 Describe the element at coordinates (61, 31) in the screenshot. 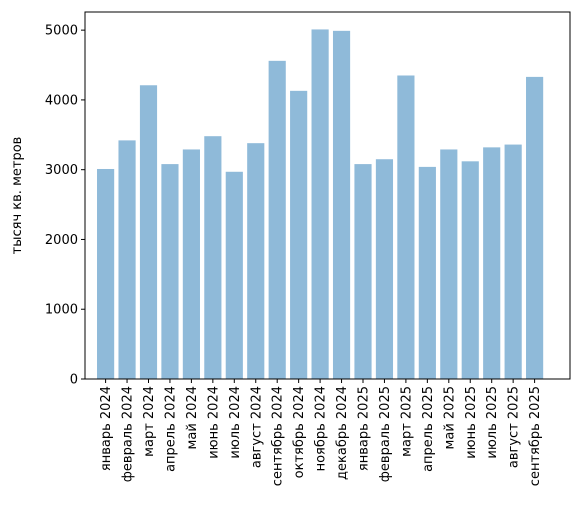

I see `y-tick-label: 5000` at that location.